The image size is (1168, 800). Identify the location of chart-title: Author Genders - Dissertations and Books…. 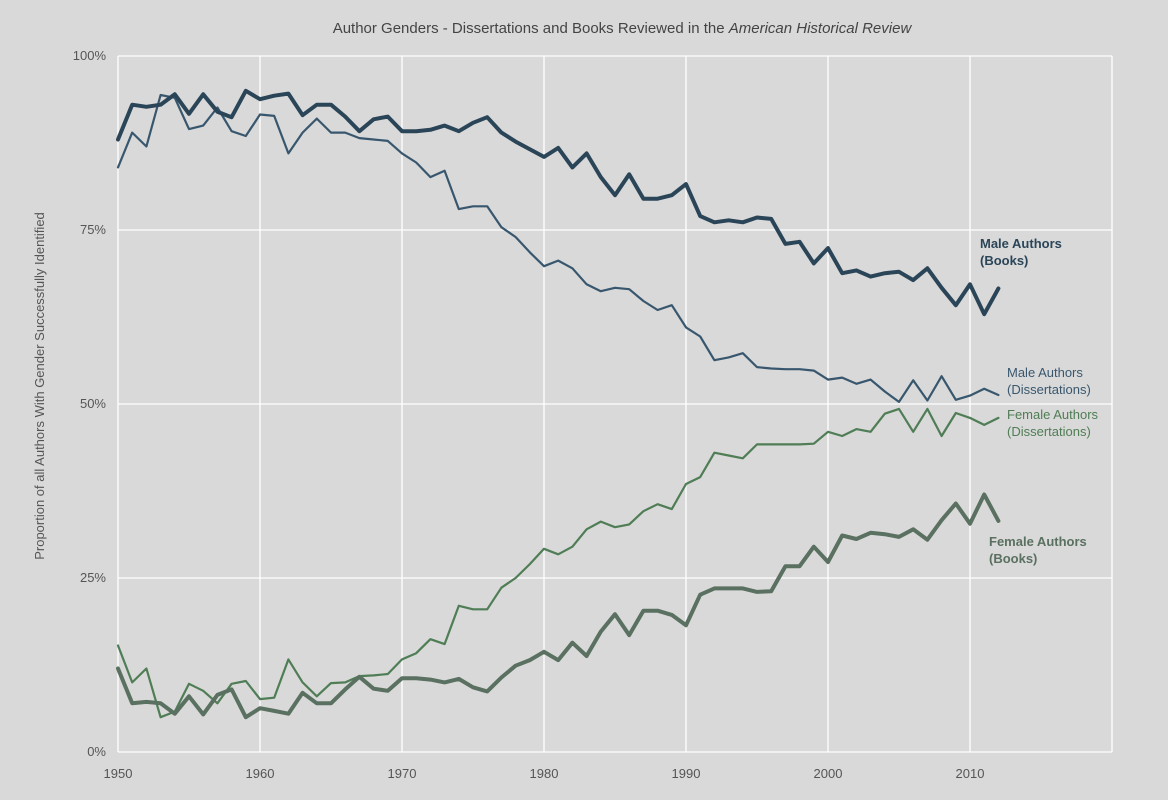
(623, 28).